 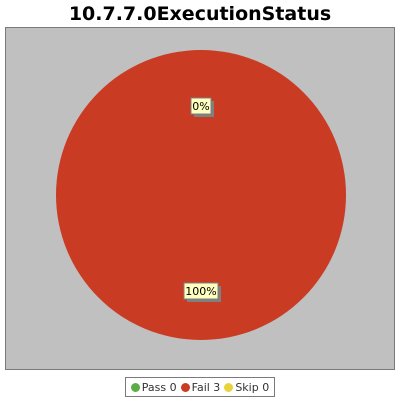 I want to click on legend-item-fail: Fail 3, so click(x=200, y=387).